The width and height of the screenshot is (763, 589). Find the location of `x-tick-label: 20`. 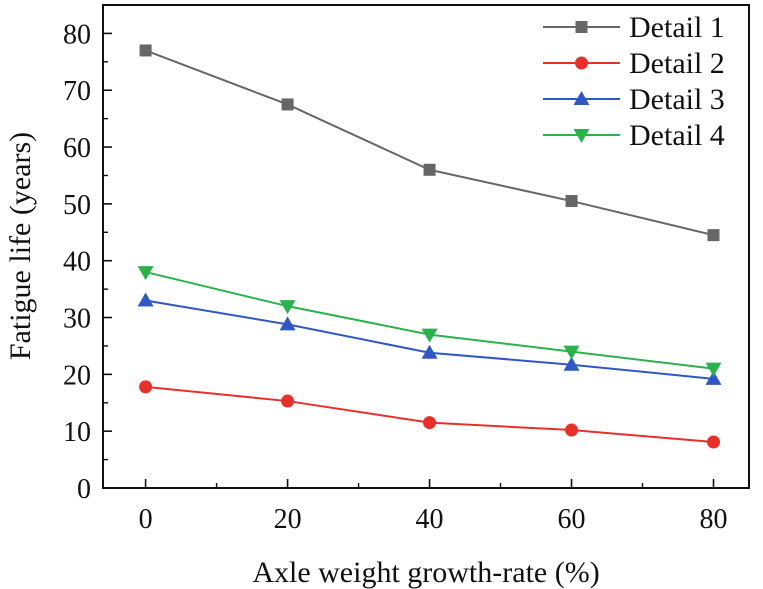

x-tick-label: 20 is located at coordinates (288, 519).